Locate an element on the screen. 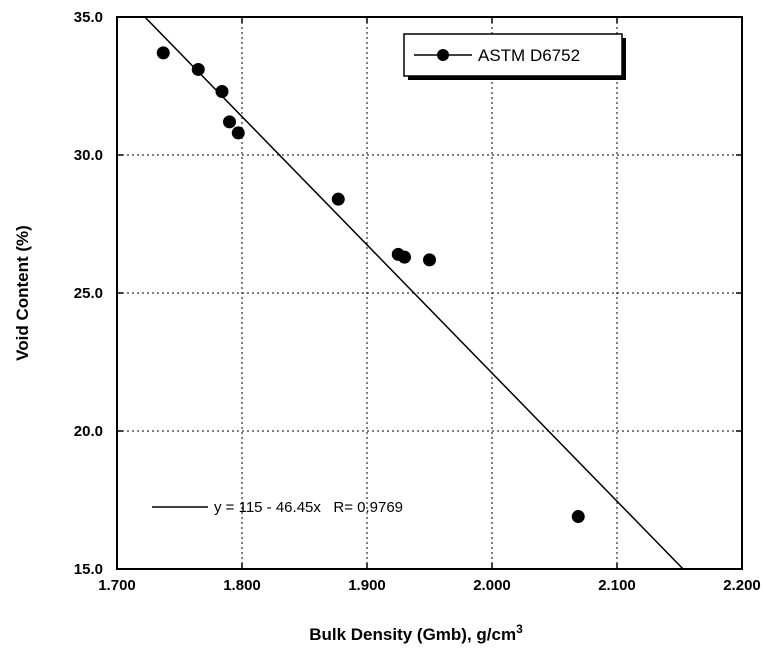  x-tick-label: 2.100 is located at coordinates (617, 585).